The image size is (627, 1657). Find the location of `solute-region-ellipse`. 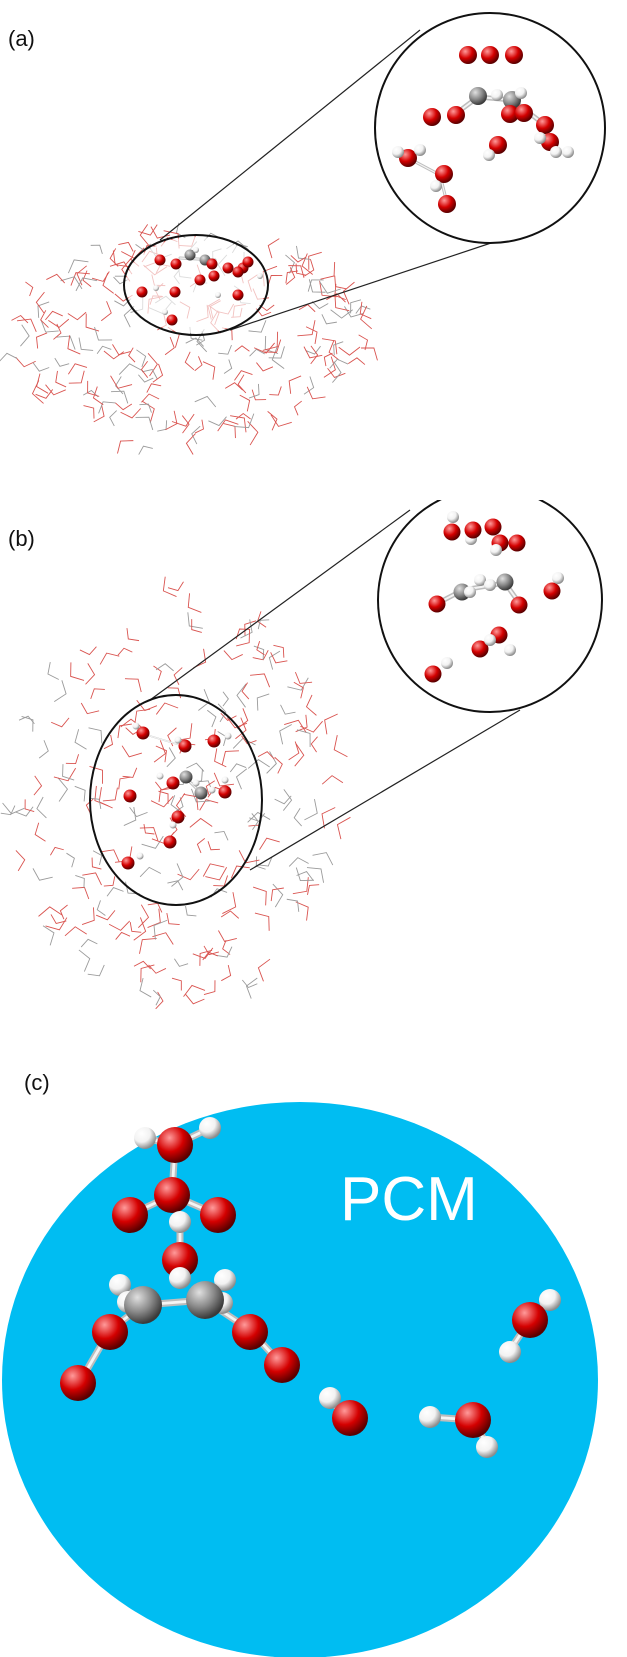

solute-region-ellipse is located at coordinates (196, 285).